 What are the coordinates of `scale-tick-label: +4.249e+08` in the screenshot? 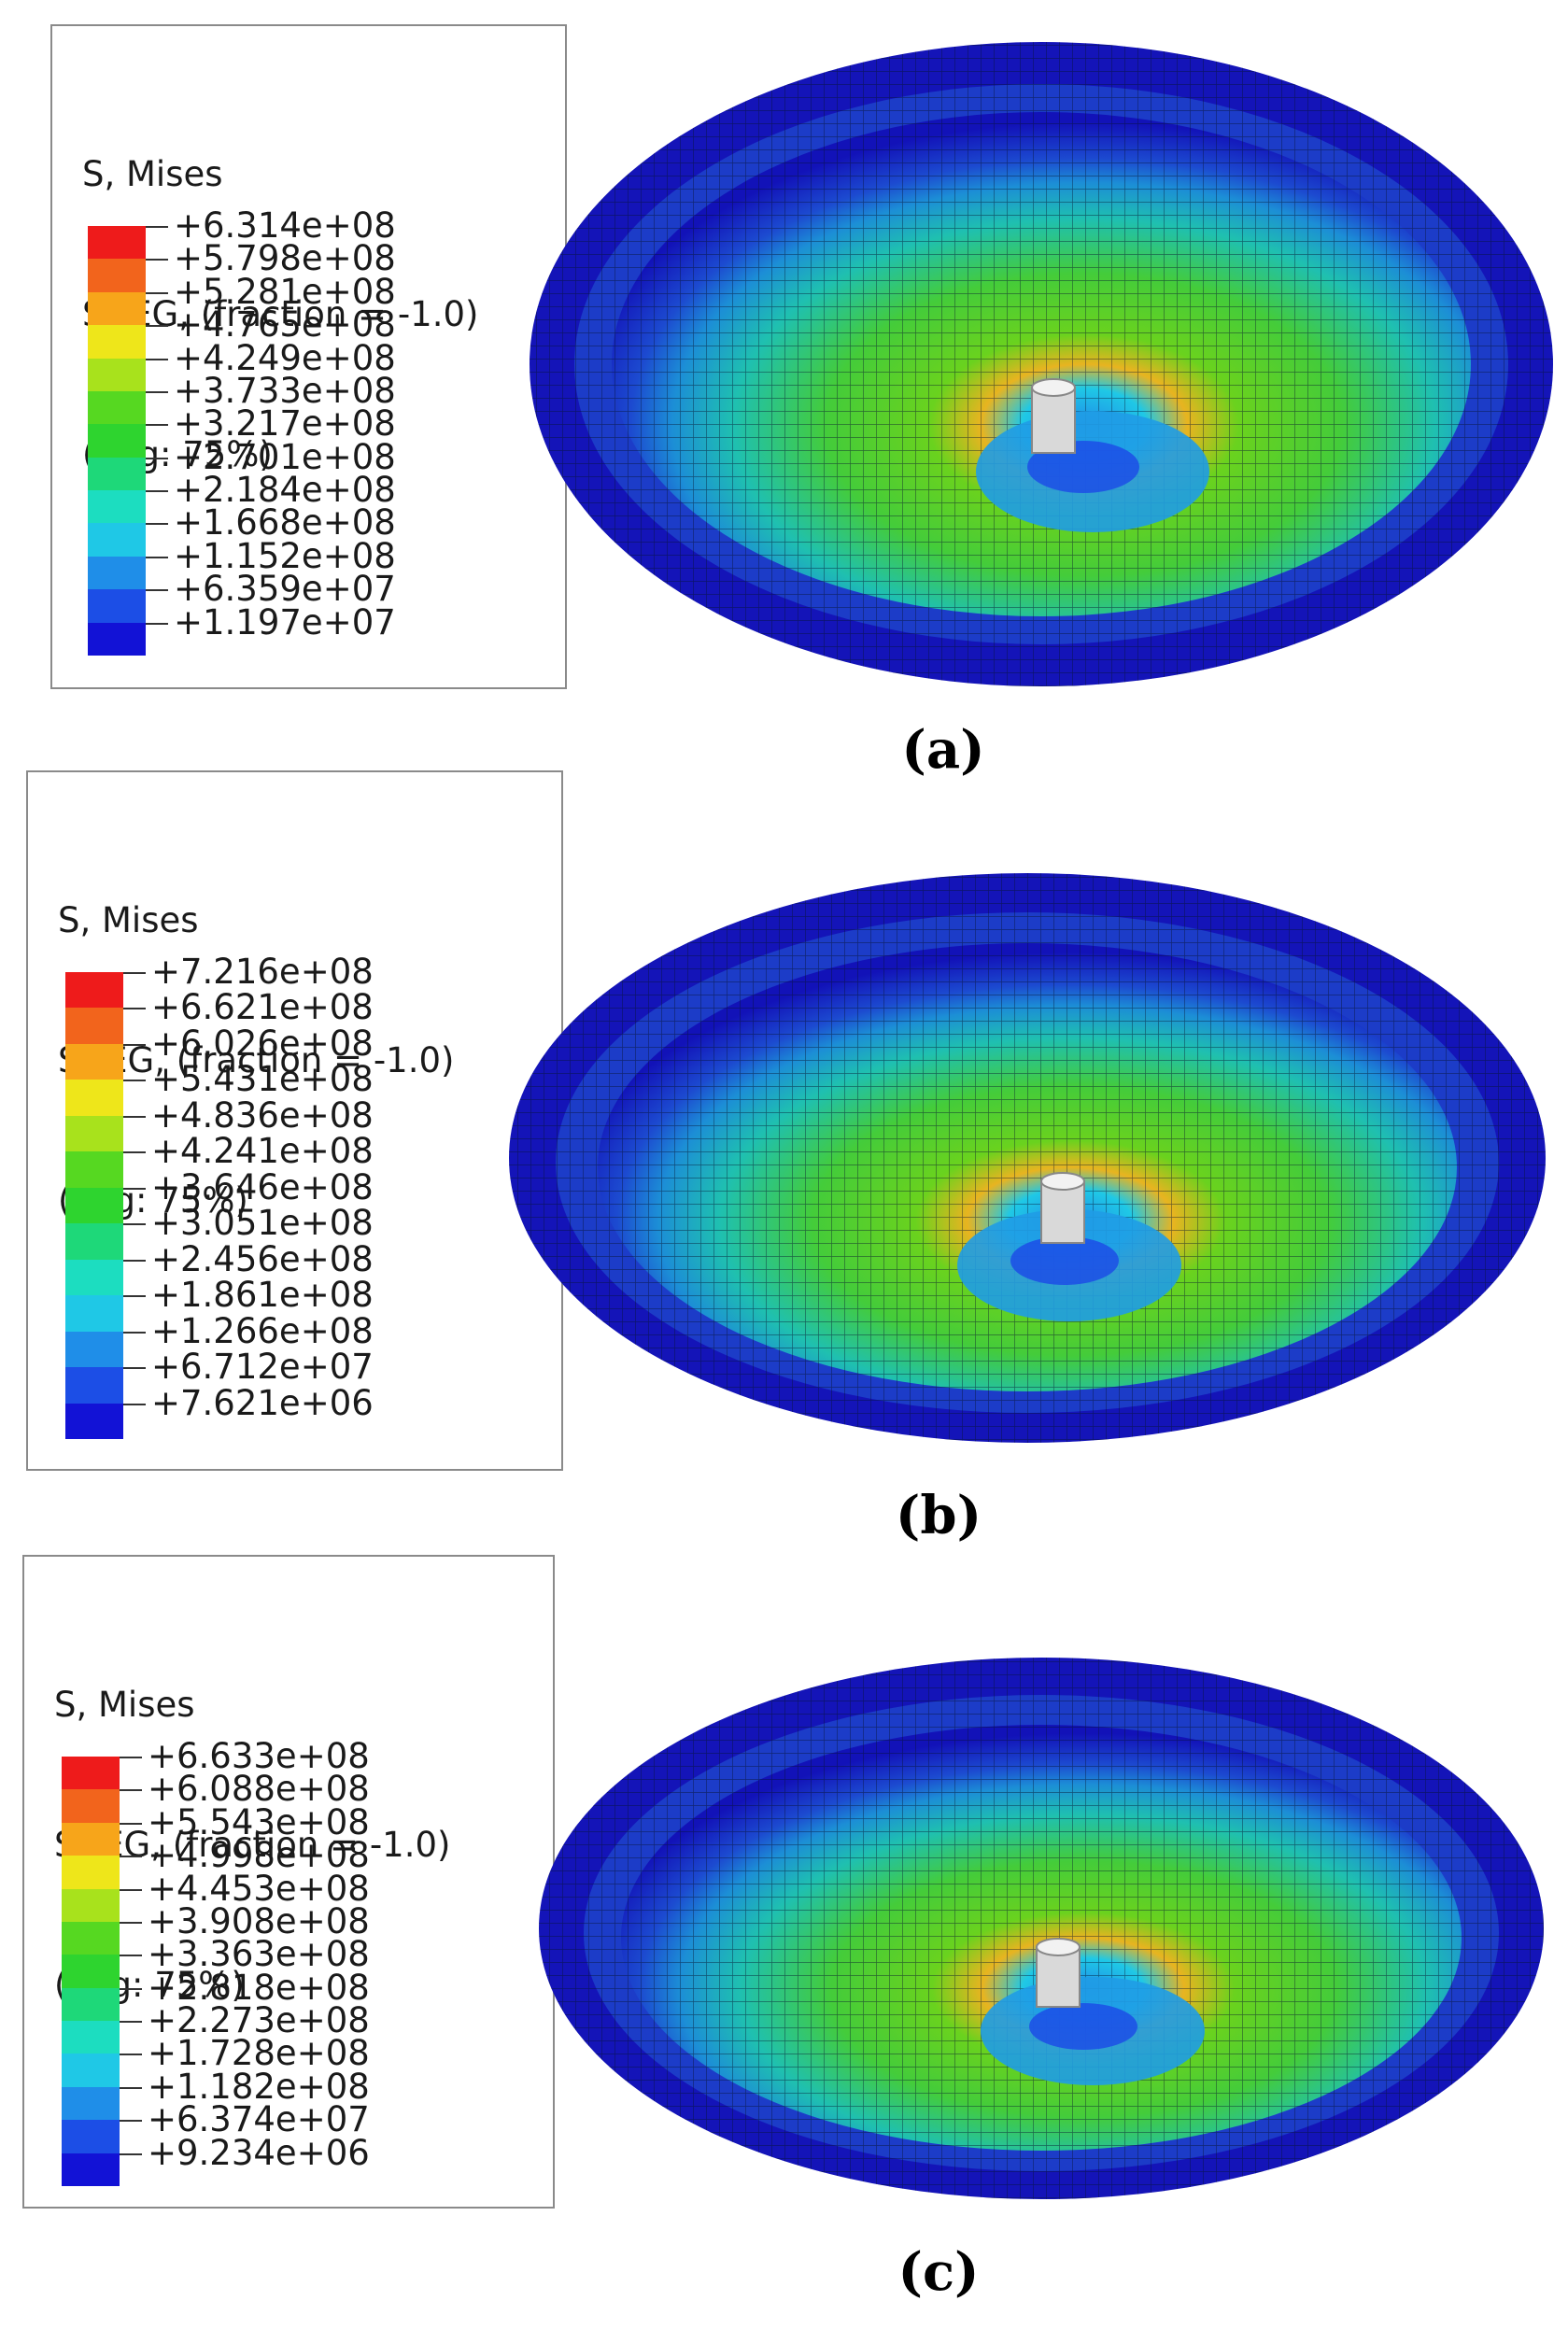 It's located at (285, 357).